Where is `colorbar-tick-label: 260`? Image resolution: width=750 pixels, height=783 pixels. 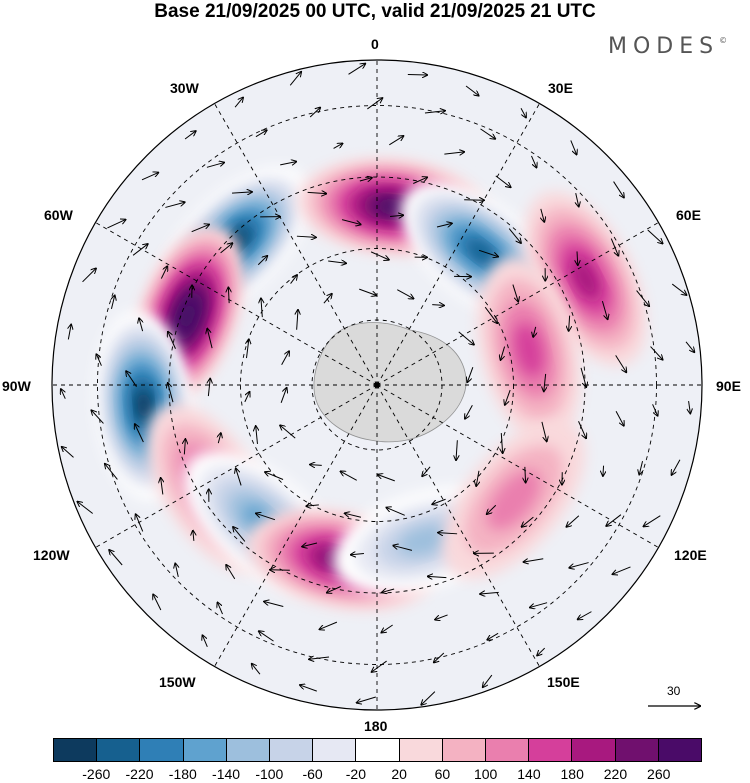 colorbar-tick-label: 260 is located at coordinates (659, 774).